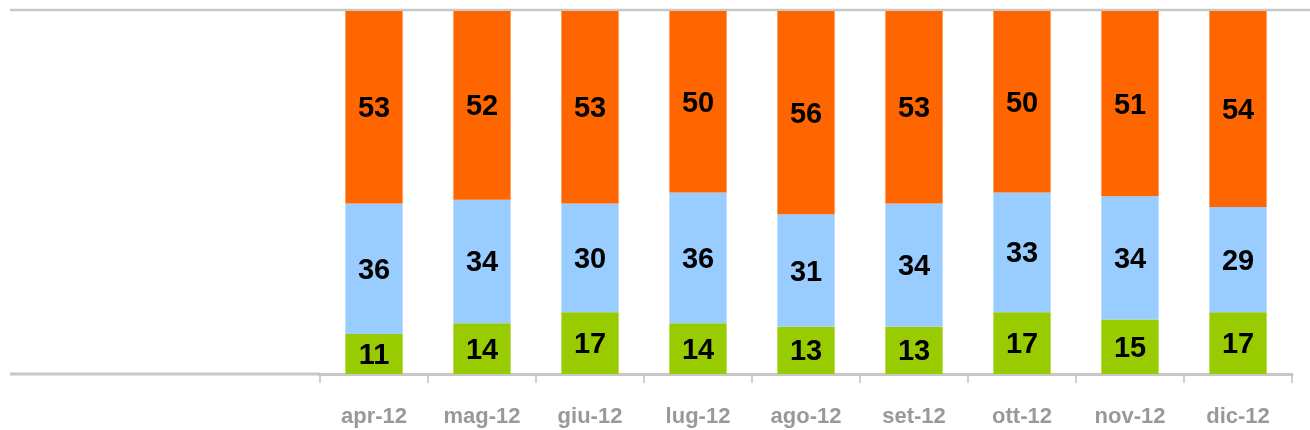  What do you see at coordinates (1238, 415) in the screenshot?
I see `x-tick-label: dic-12` at bounding box center [1238, 415].